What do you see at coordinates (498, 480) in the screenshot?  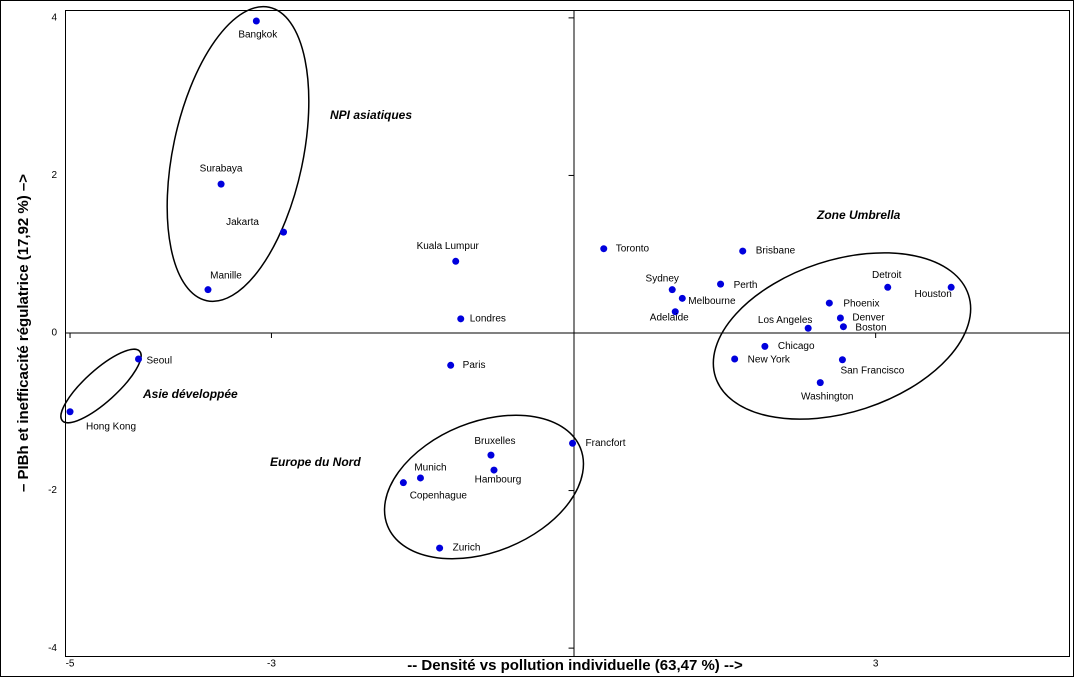 I see `point-label: Hambourg` at bounding box center [498, 480].